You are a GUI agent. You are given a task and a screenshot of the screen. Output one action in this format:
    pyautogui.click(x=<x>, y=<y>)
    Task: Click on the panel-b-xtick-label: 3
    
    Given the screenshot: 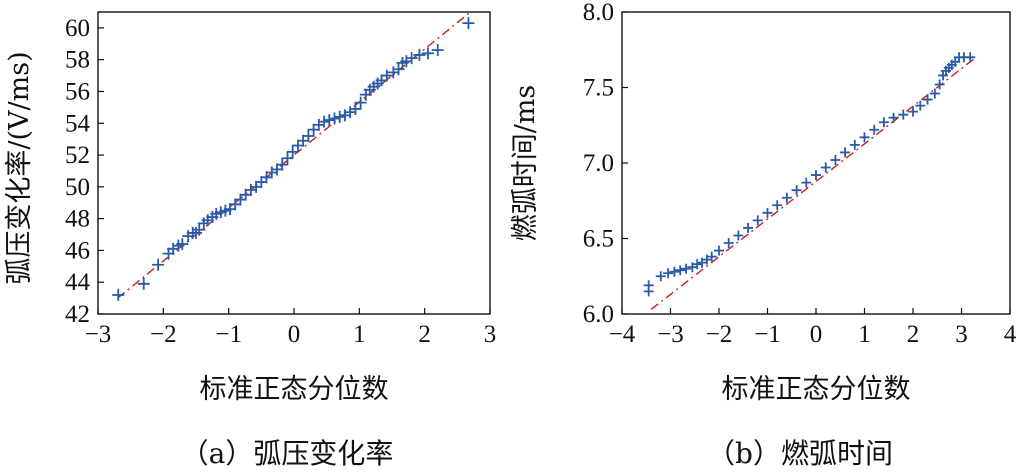 What is the action you would take?
    pyautogui.click(x=961, y=334)
    